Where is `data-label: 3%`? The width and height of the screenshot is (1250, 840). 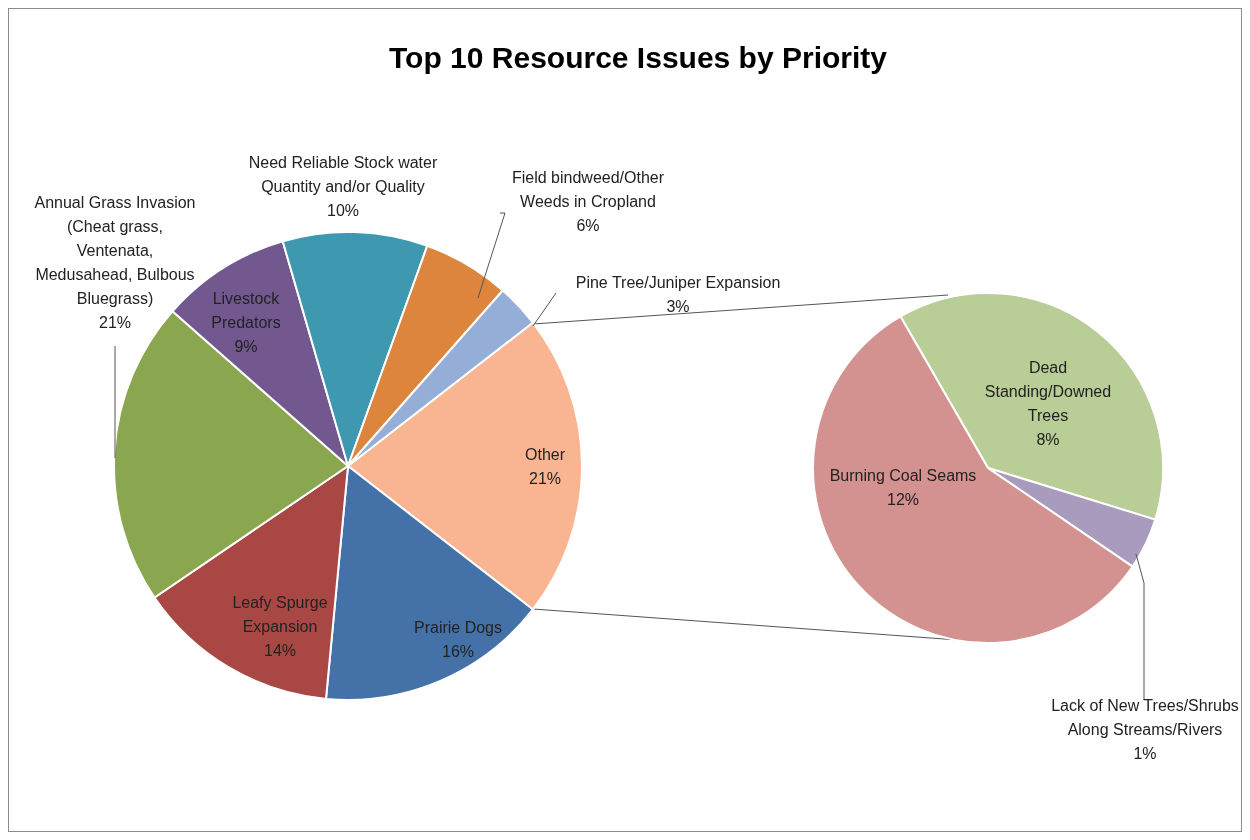 data-label: 3% is located at coordinates (678, 306).